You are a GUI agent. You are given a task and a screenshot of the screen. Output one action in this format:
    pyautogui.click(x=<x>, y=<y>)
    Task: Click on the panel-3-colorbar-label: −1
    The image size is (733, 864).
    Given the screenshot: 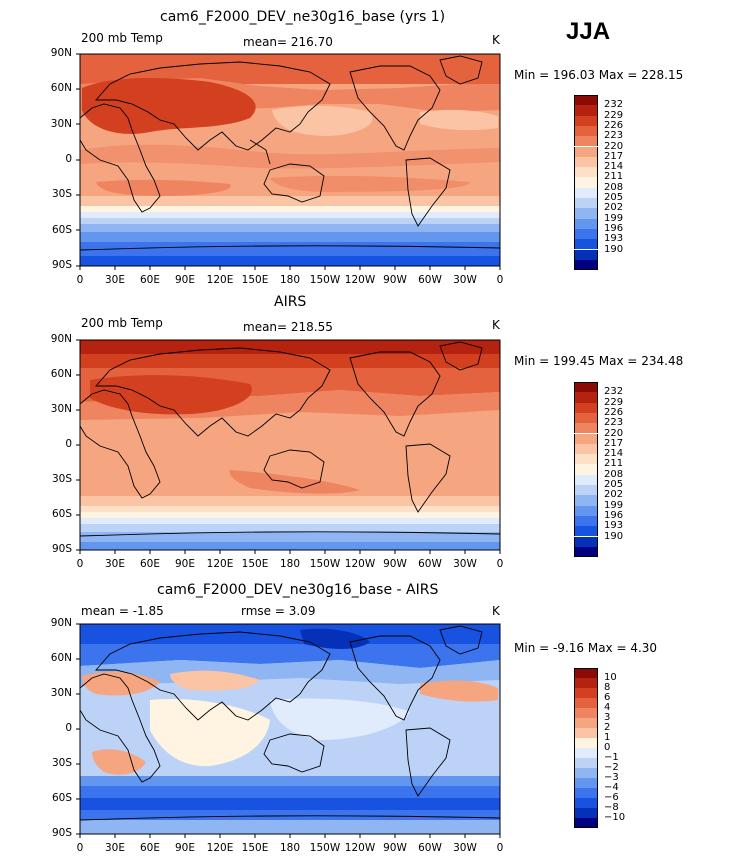 What is the action you would take?
    pyautogui.click(x=611, y=757)
    